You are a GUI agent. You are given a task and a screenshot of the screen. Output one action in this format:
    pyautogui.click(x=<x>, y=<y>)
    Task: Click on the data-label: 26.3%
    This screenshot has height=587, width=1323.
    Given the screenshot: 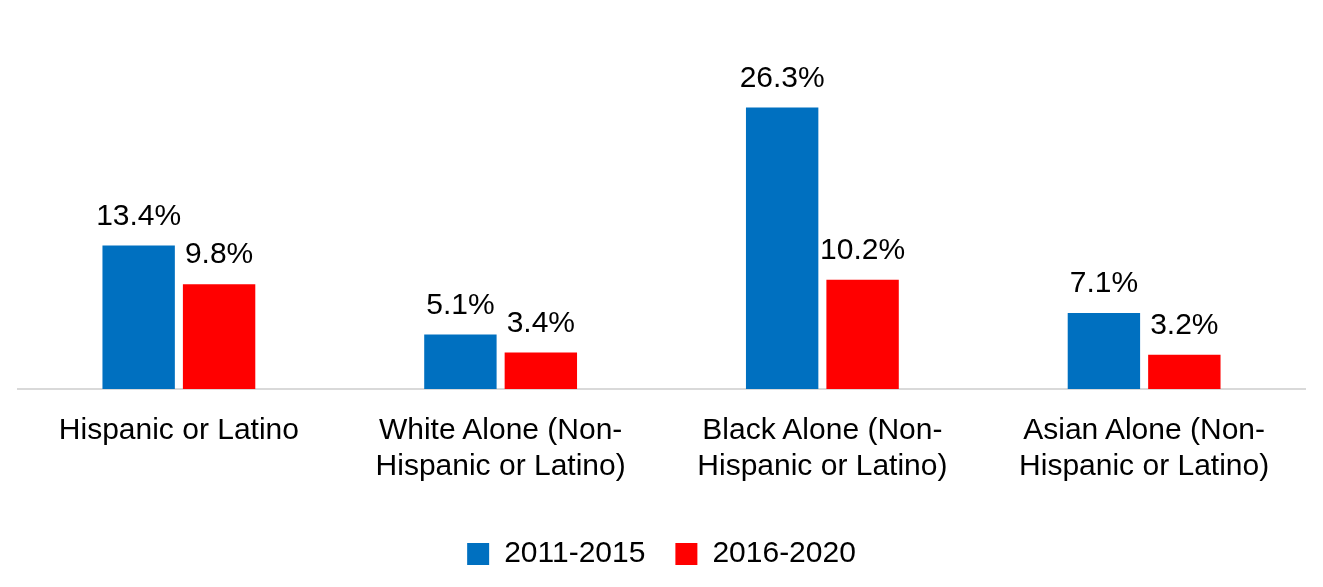 What is the action you would take?
    pyautogui.click(x=782, y=76)
    